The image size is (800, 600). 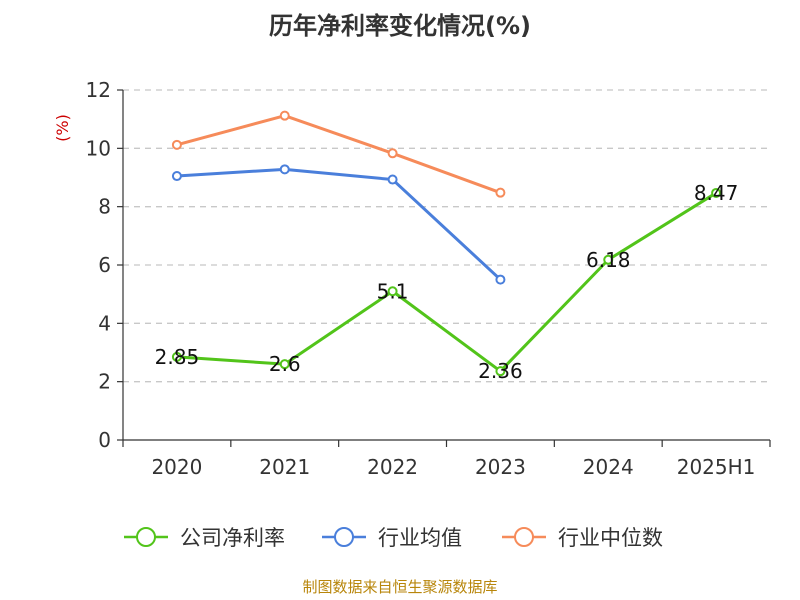 I want to click on y-tick-label: 2, so click(x=104, y=382).